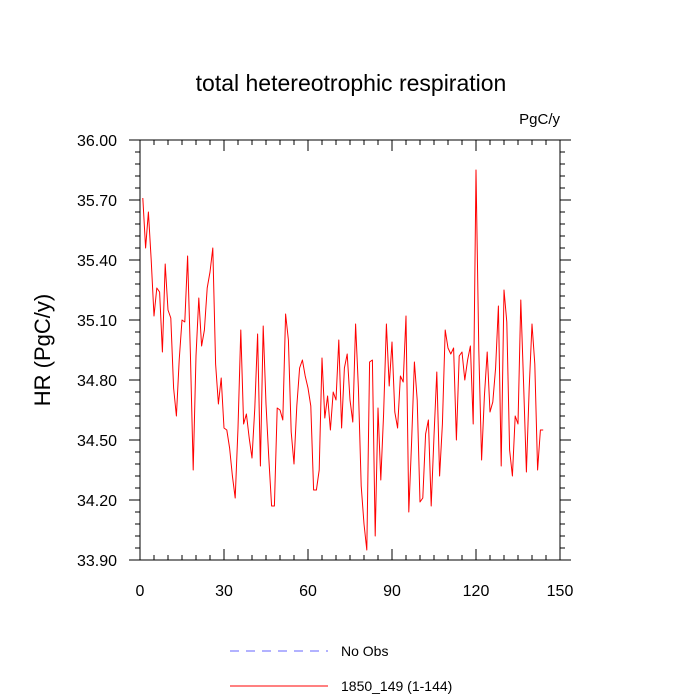 The width and height of the screenshot is (700, 700). I want to click on x-tick-label: 0, so click(140, 591).